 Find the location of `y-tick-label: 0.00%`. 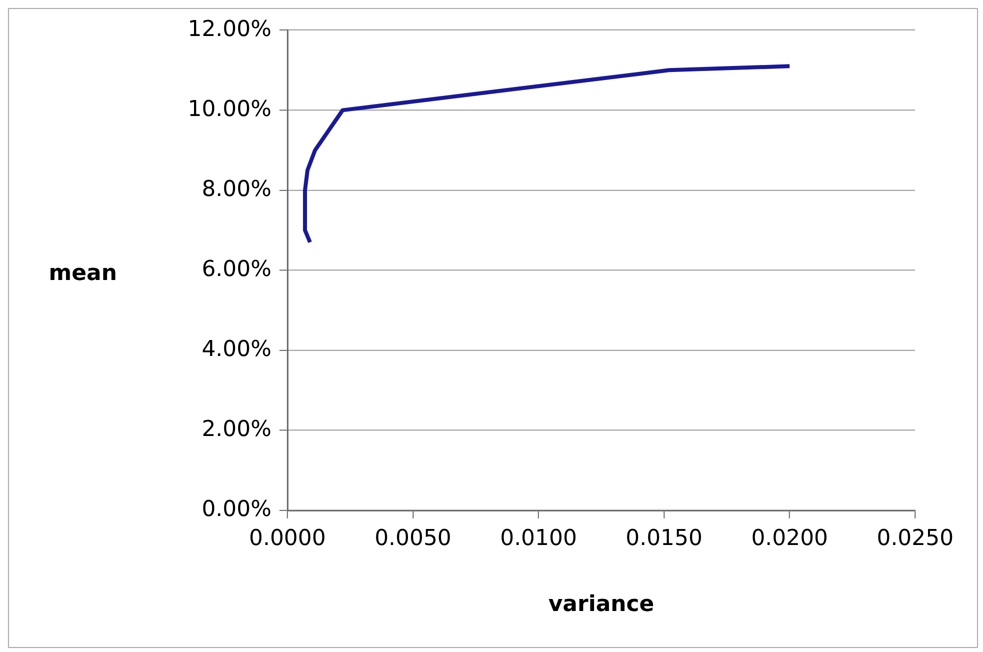

y-tick-label: 0.00% is located at coordinates (237, 509).